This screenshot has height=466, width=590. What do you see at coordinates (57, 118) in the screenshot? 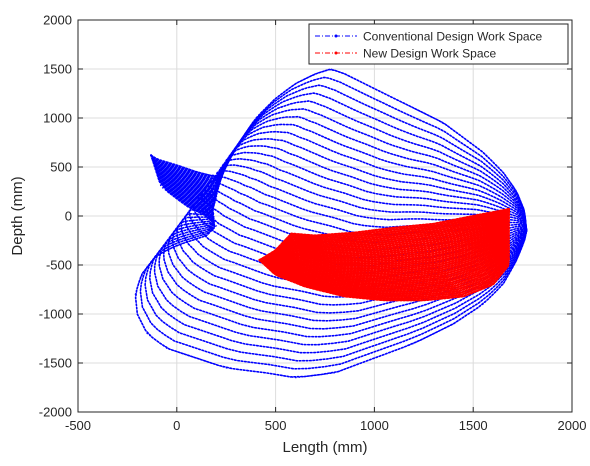
I see `y-tick-label: 1000` at bounding box center [57, 118].